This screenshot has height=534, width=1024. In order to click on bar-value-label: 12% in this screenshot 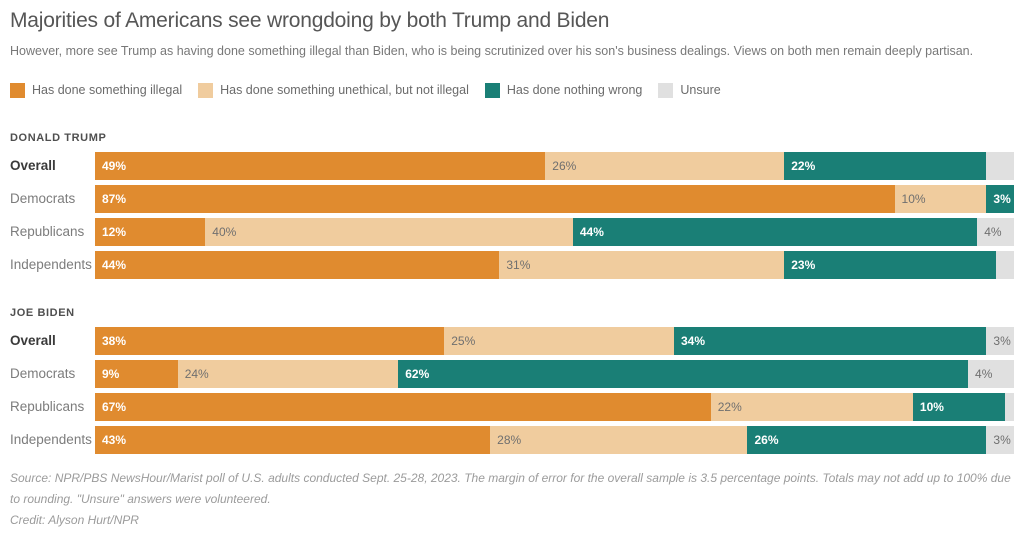, I will do `click(114, 231)`.